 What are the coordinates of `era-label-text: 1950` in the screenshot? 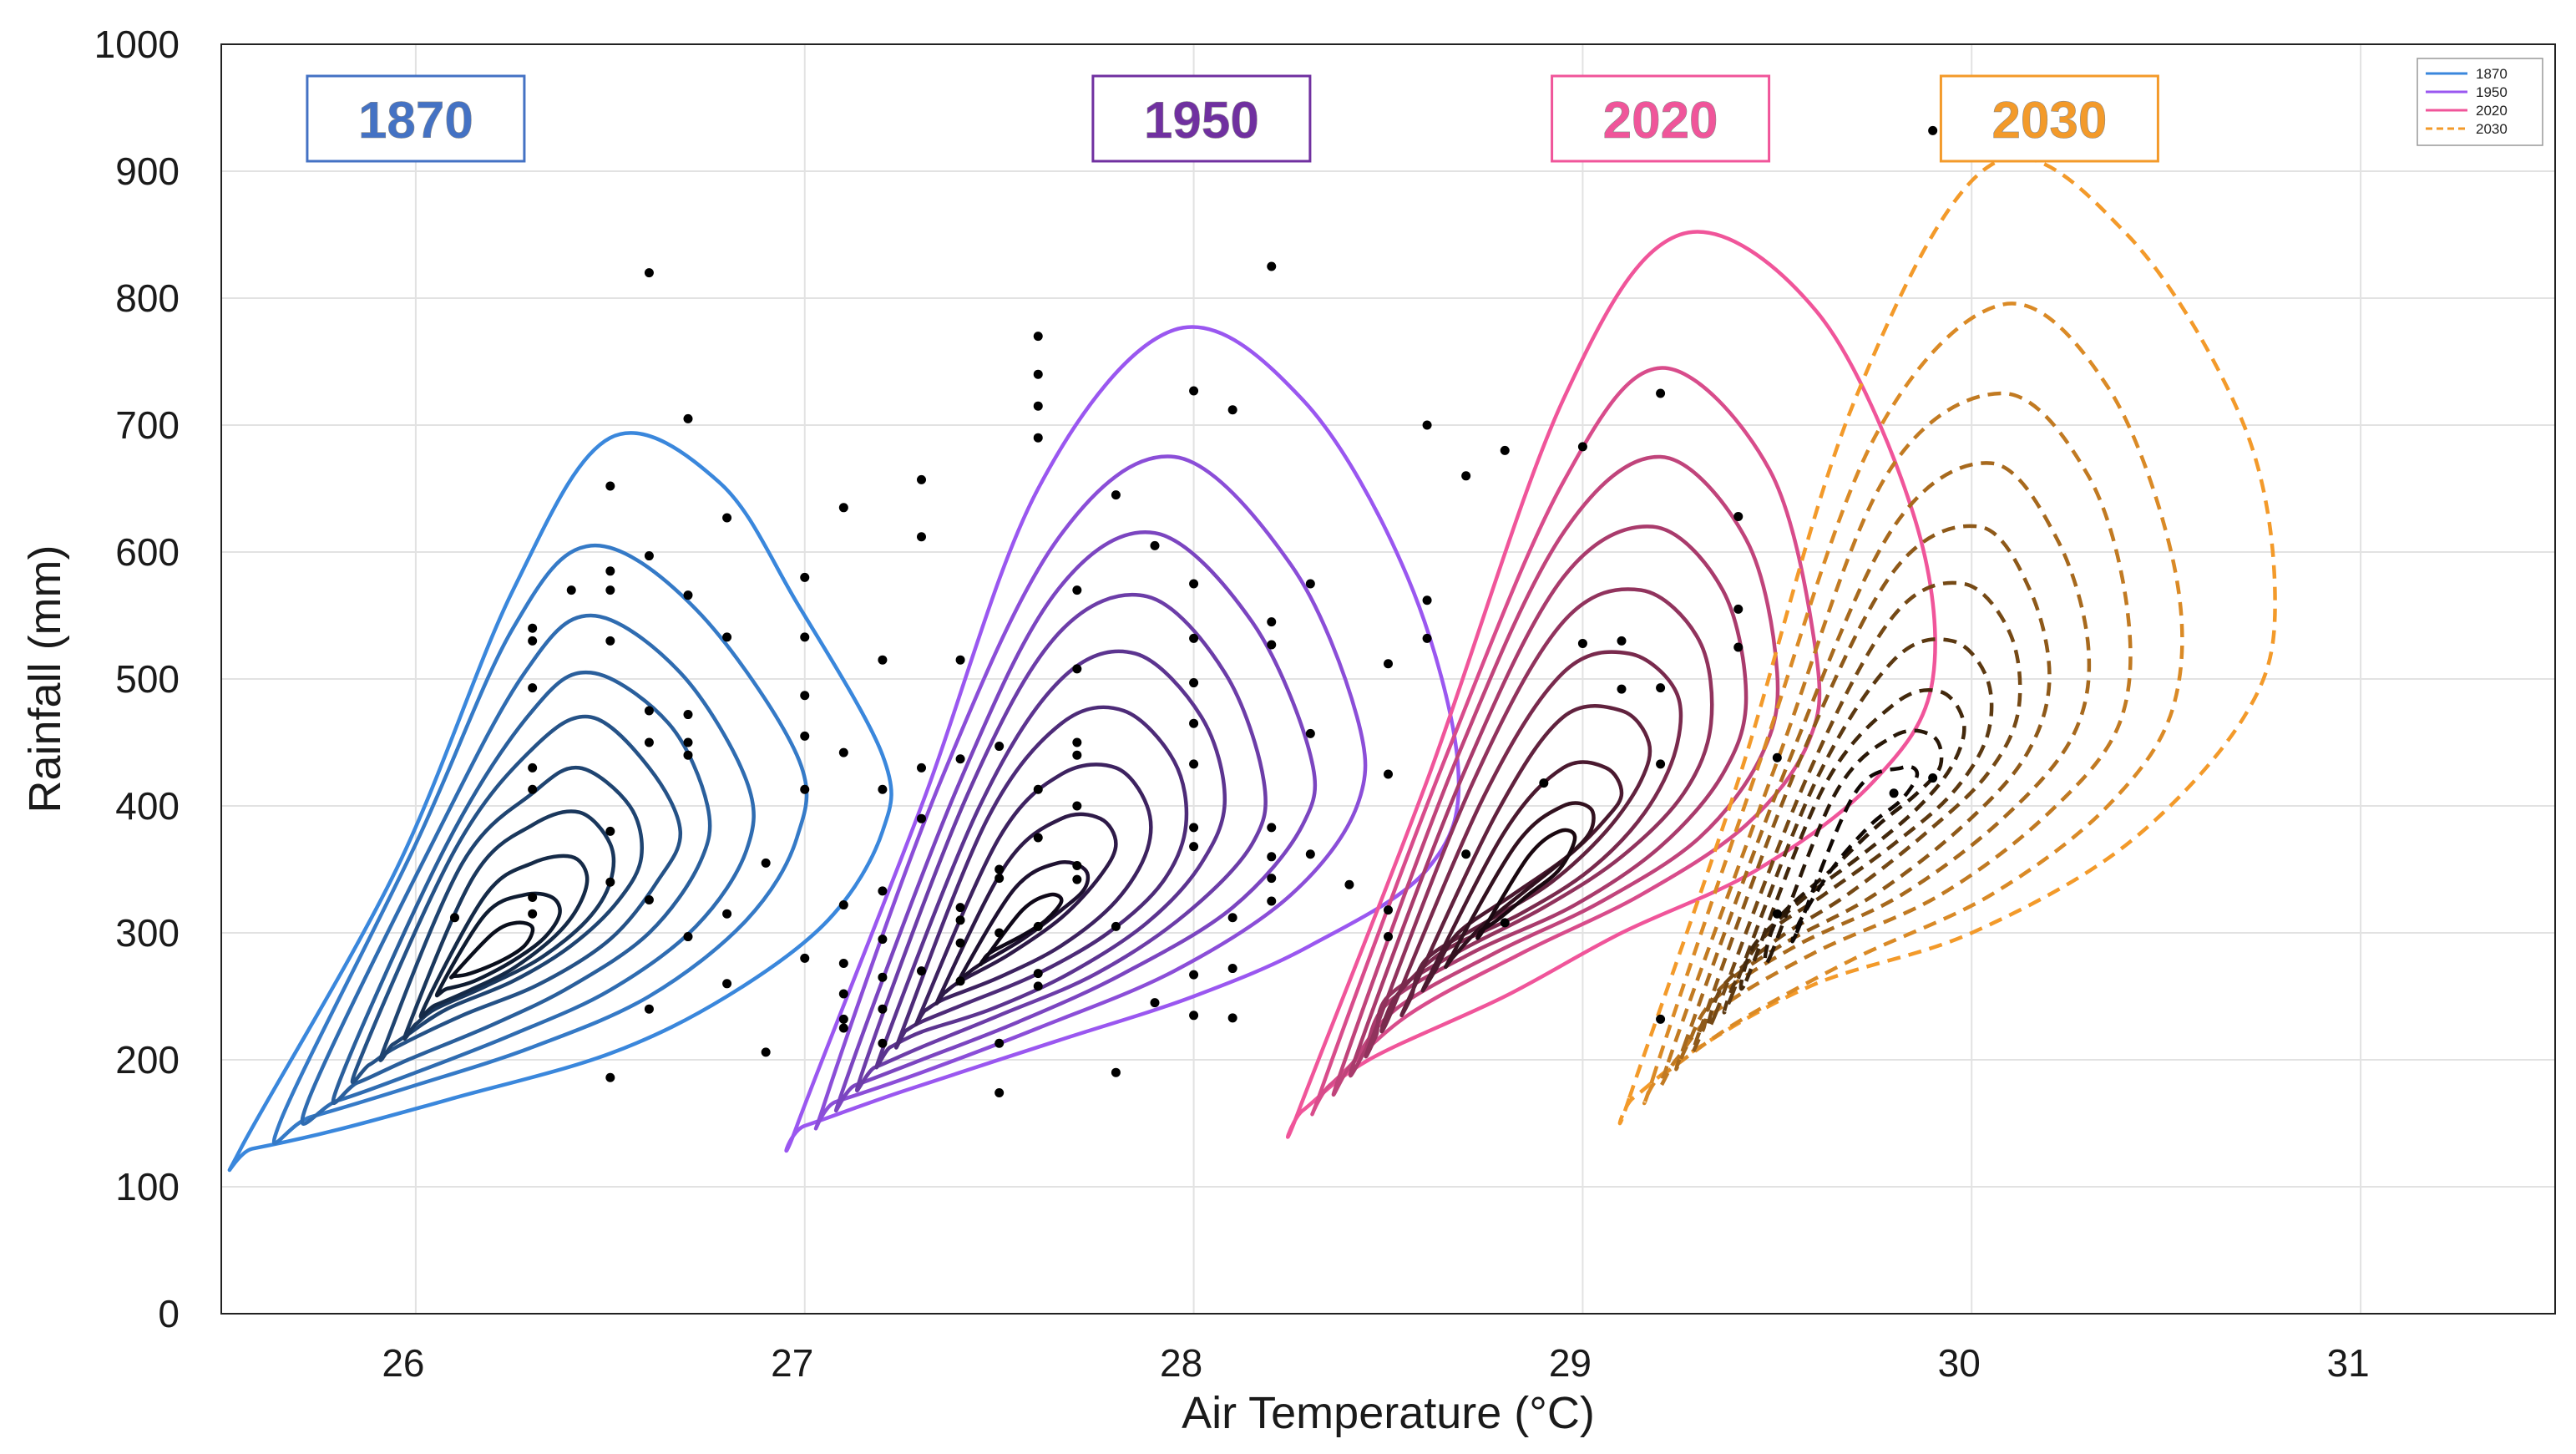 It's located at (1201, 120).